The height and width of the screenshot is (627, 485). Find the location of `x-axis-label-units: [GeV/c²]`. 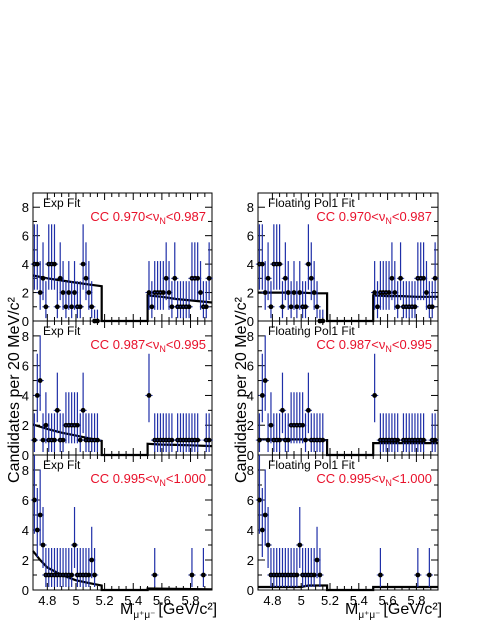

x-axis-label-units: [GeV/c²] is located at coordinates (187, 609).